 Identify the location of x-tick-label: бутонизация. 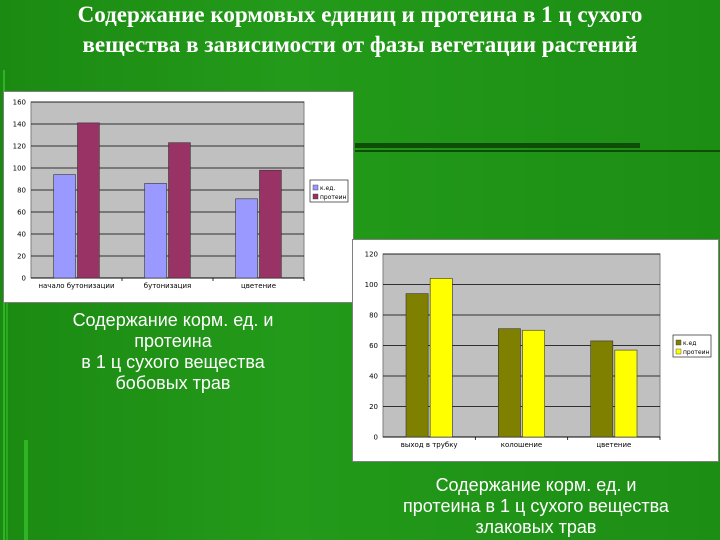
(167, 286).